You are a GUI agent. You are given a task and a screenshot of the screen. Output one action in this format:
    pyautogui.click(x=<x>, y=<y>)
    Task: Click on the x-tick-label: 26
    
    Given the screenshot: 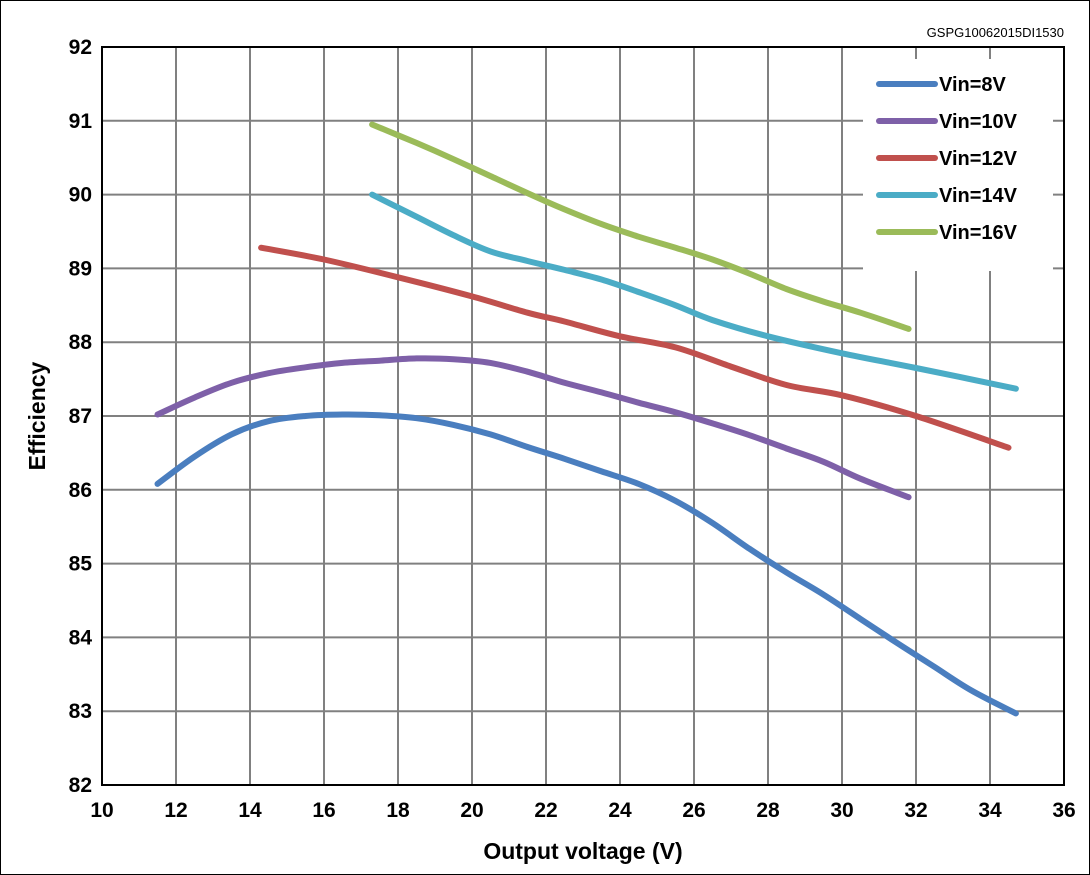 What is the action you would take?
    pyautogui.click(x=693, y=810)
    